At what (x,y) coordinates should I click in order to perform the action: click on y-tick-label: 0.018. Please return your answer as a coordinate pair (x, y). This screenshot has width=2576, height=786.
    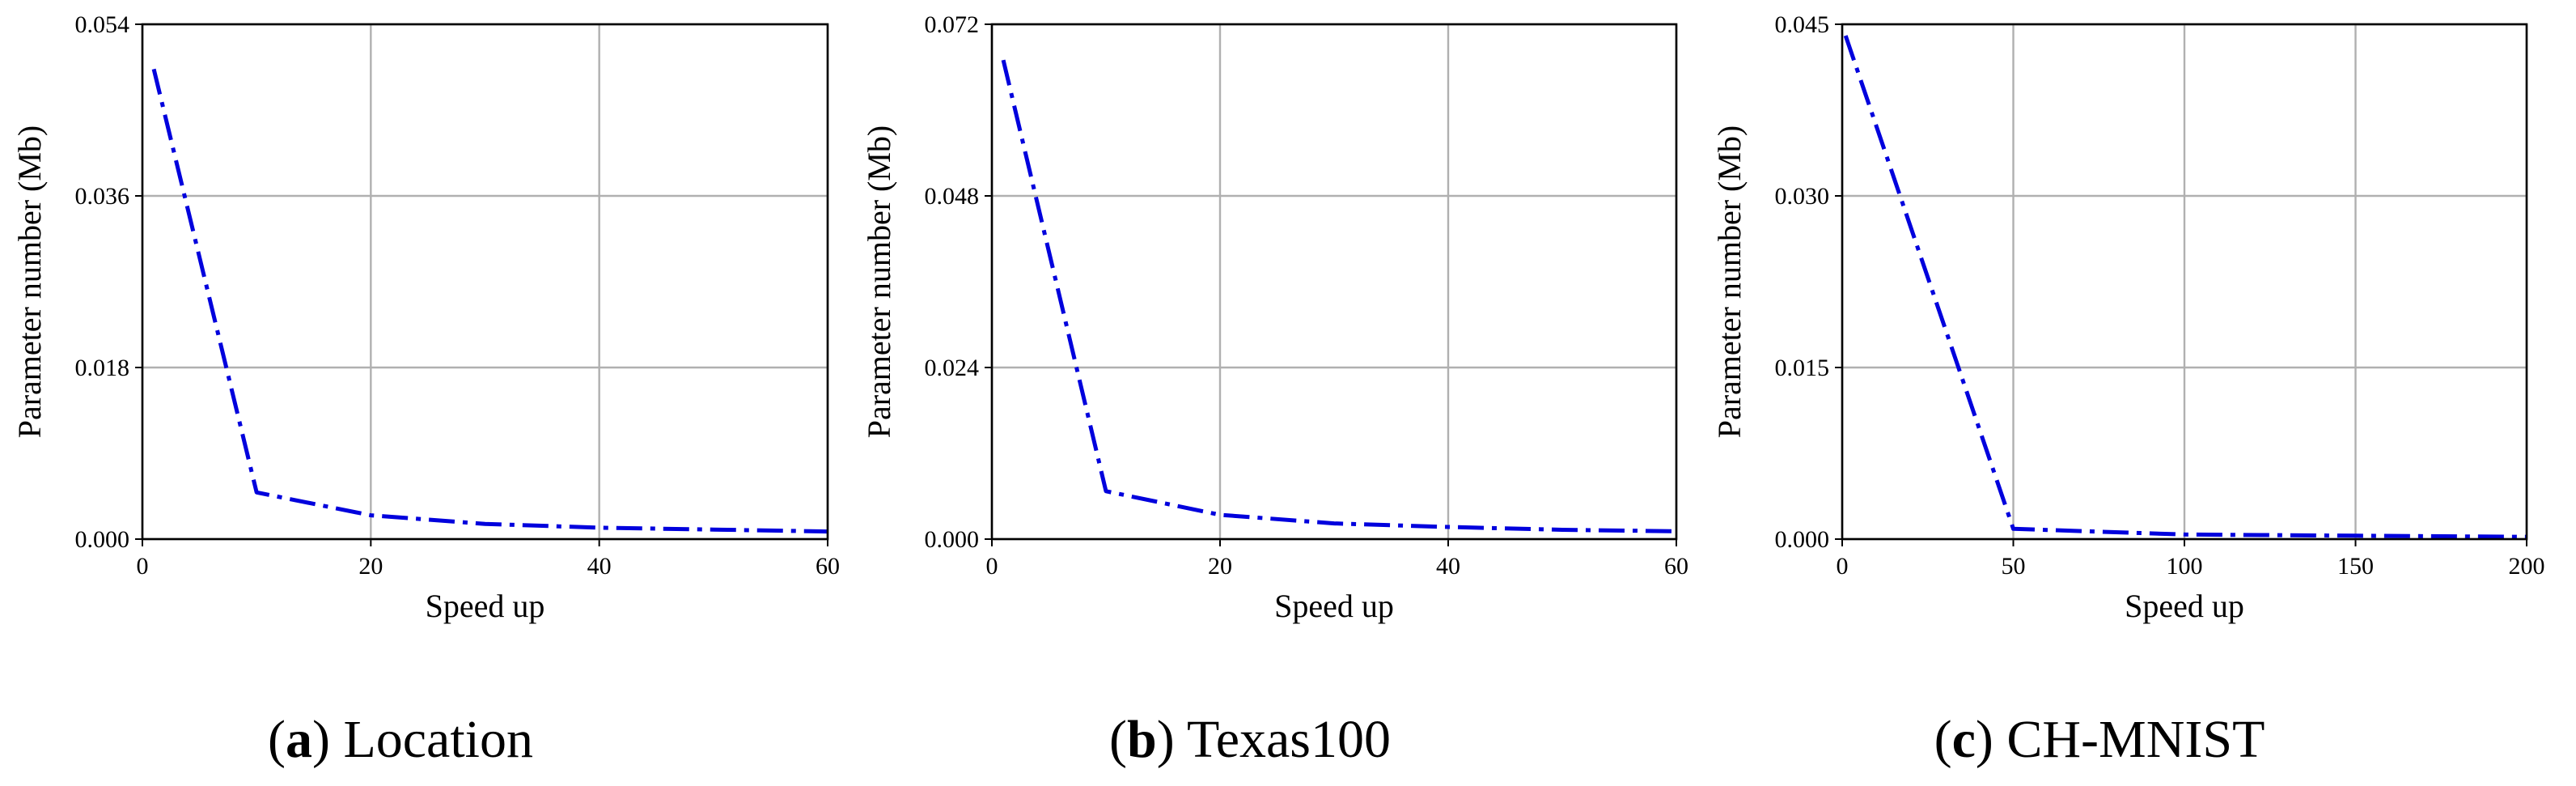
    Looking at the image, I should click on (102, 368).